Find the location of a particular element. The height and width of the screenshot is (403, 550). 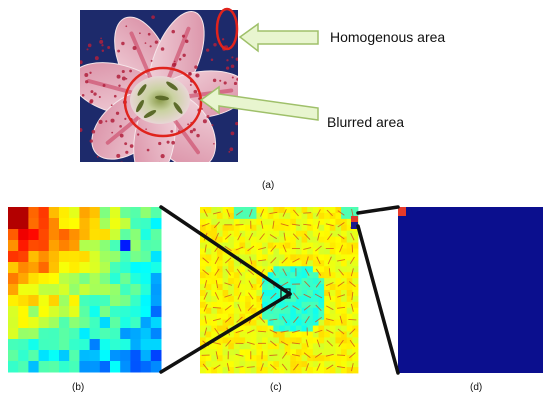

homogenous-area-label: Homogenous area is located at coordinates (388, 37).